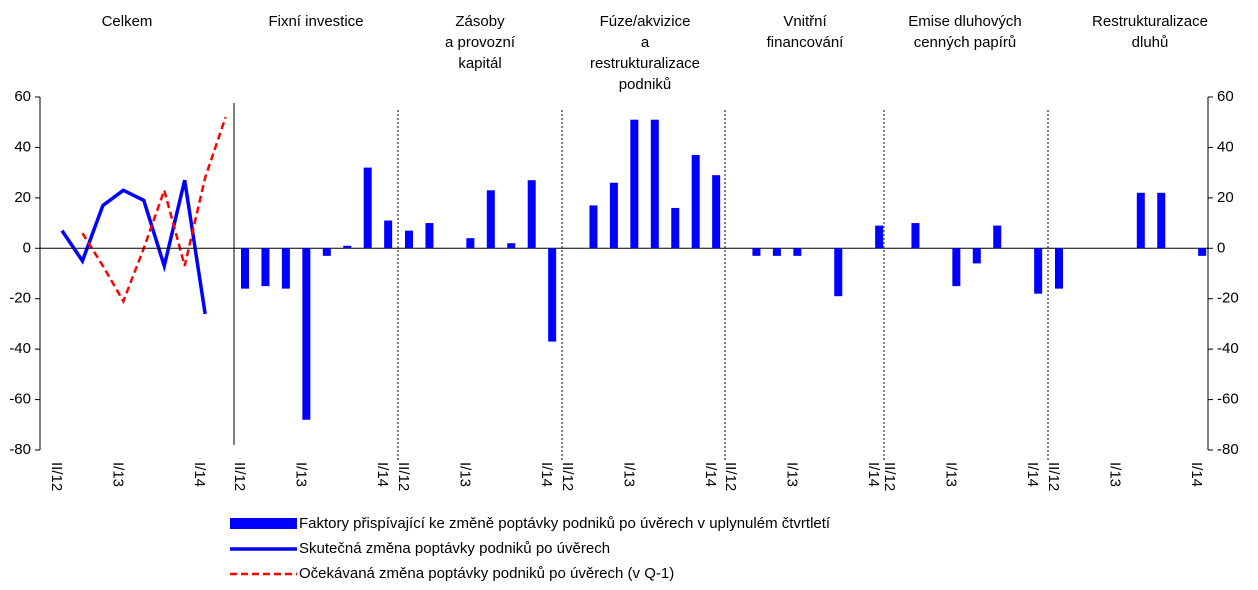 The height and width of the screenshot is (590, 1258). What do you see at coordinates (1225, 197) in the screenshot?
I see `y2-tick-label: 20` at bounding box center [1225, 197].